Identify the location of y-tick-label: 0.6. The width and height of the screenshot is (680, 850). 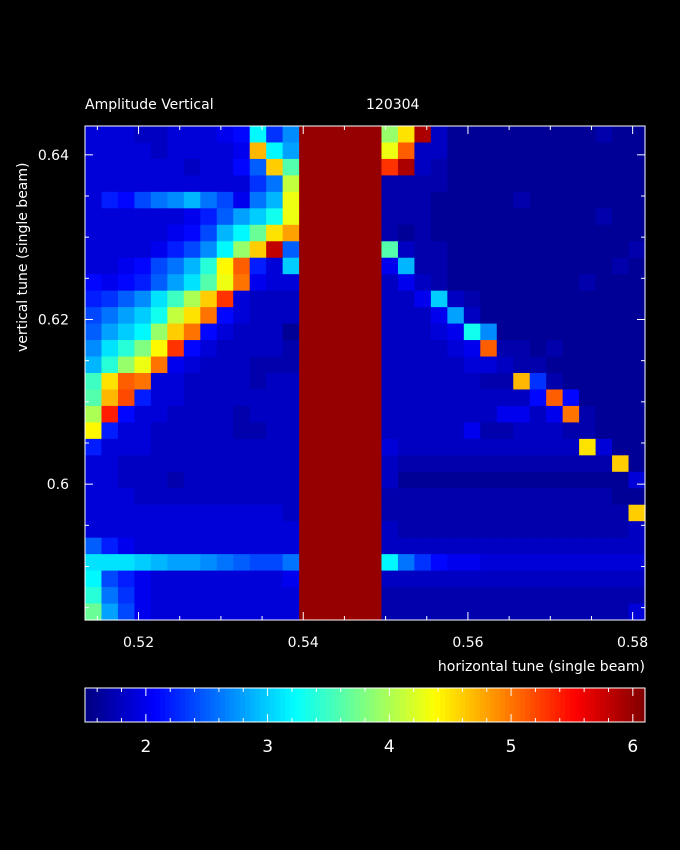
(58, 485).